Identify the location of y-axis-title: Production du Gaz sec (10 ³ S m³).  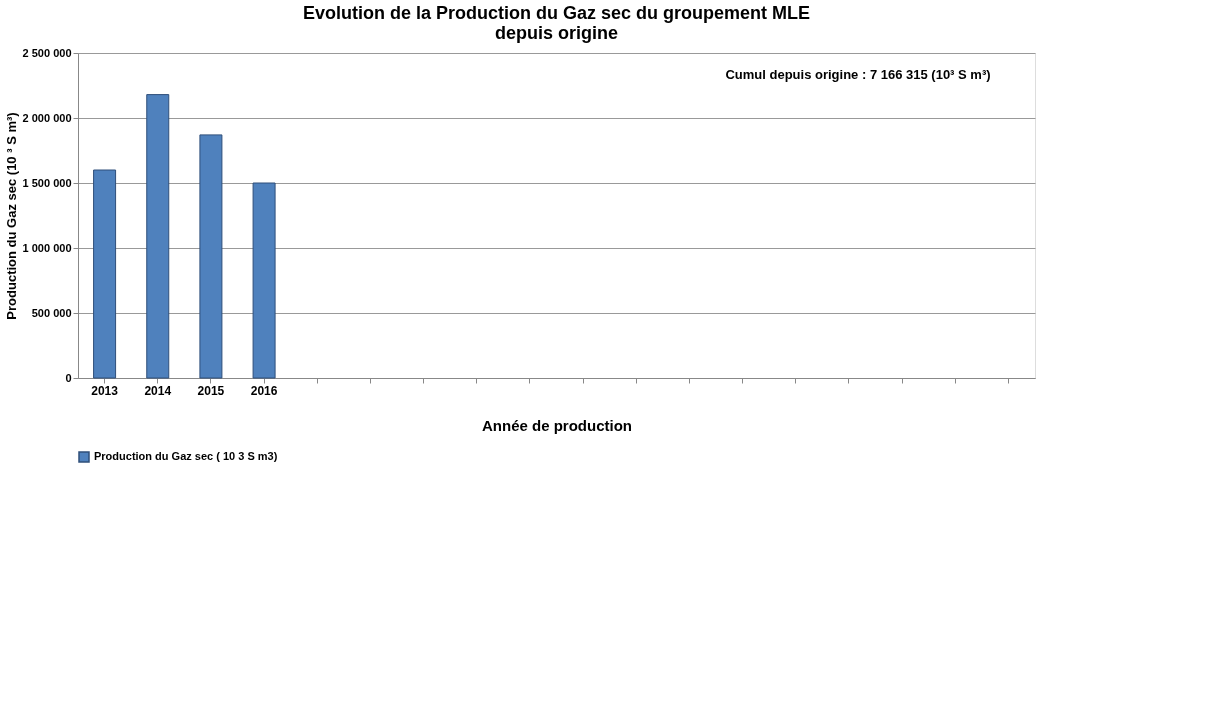
(11, 216).